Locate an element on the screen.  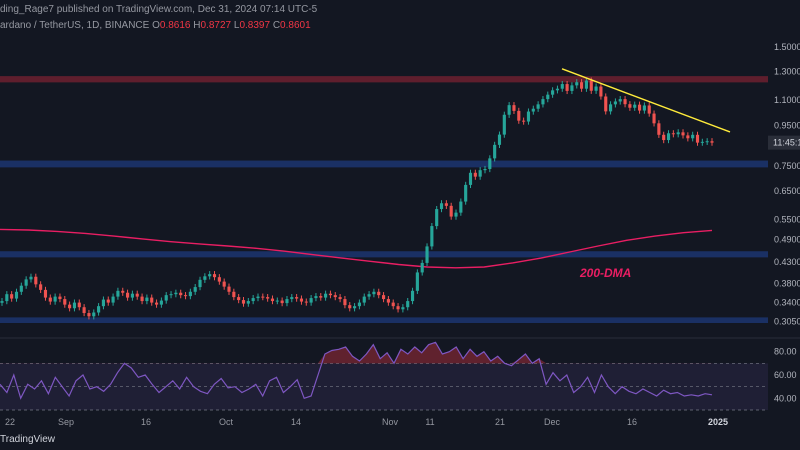
price-tick-label: 0.7500 is located at coordinates (787, 166).